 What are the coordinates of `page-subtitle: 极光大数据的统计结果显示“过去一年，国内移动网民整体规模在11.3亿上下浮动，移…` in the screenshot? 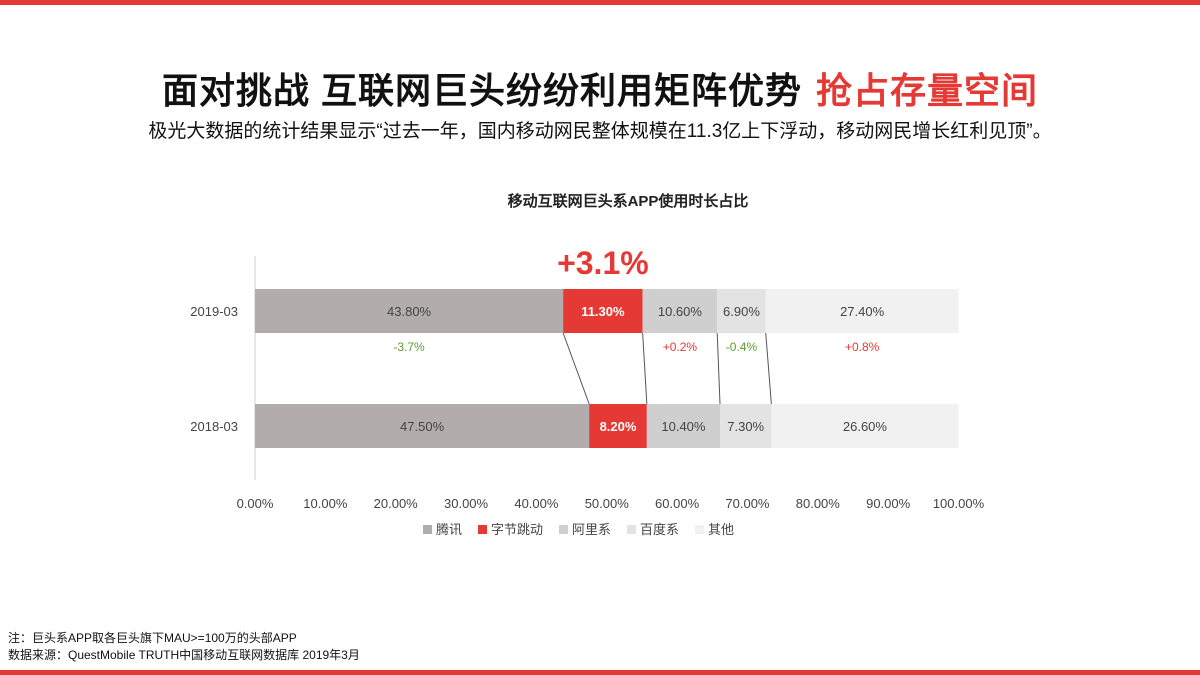 It's located at (600, 131).